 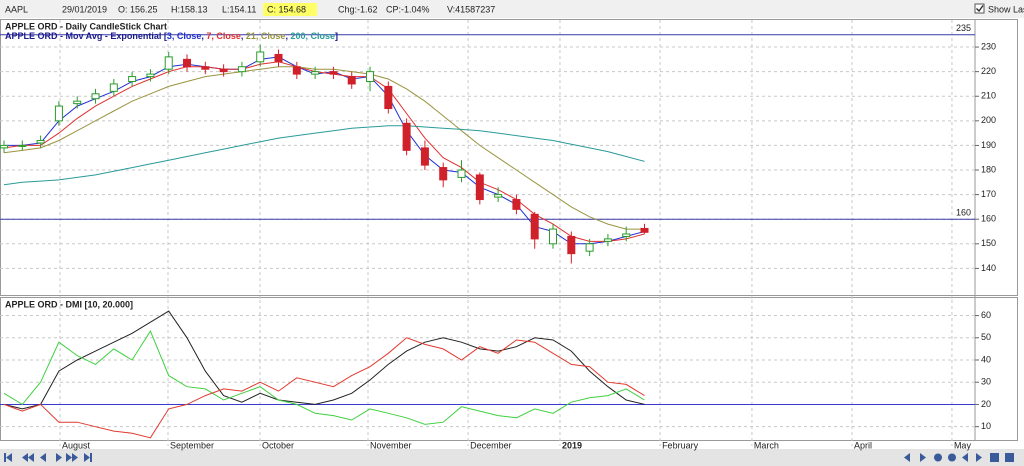 I want to click on show-last-checkbox, so click(x=979, y=8).